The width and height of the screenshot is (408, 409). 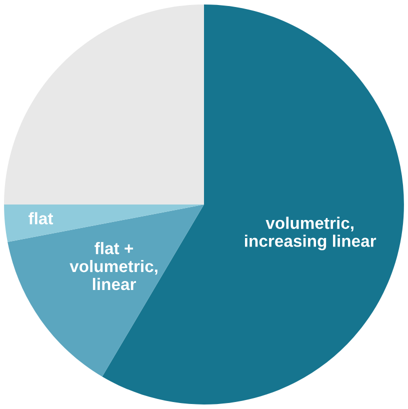 I want to click on slice-label: flat + volumetric, linear, so click(x=114, y=266).